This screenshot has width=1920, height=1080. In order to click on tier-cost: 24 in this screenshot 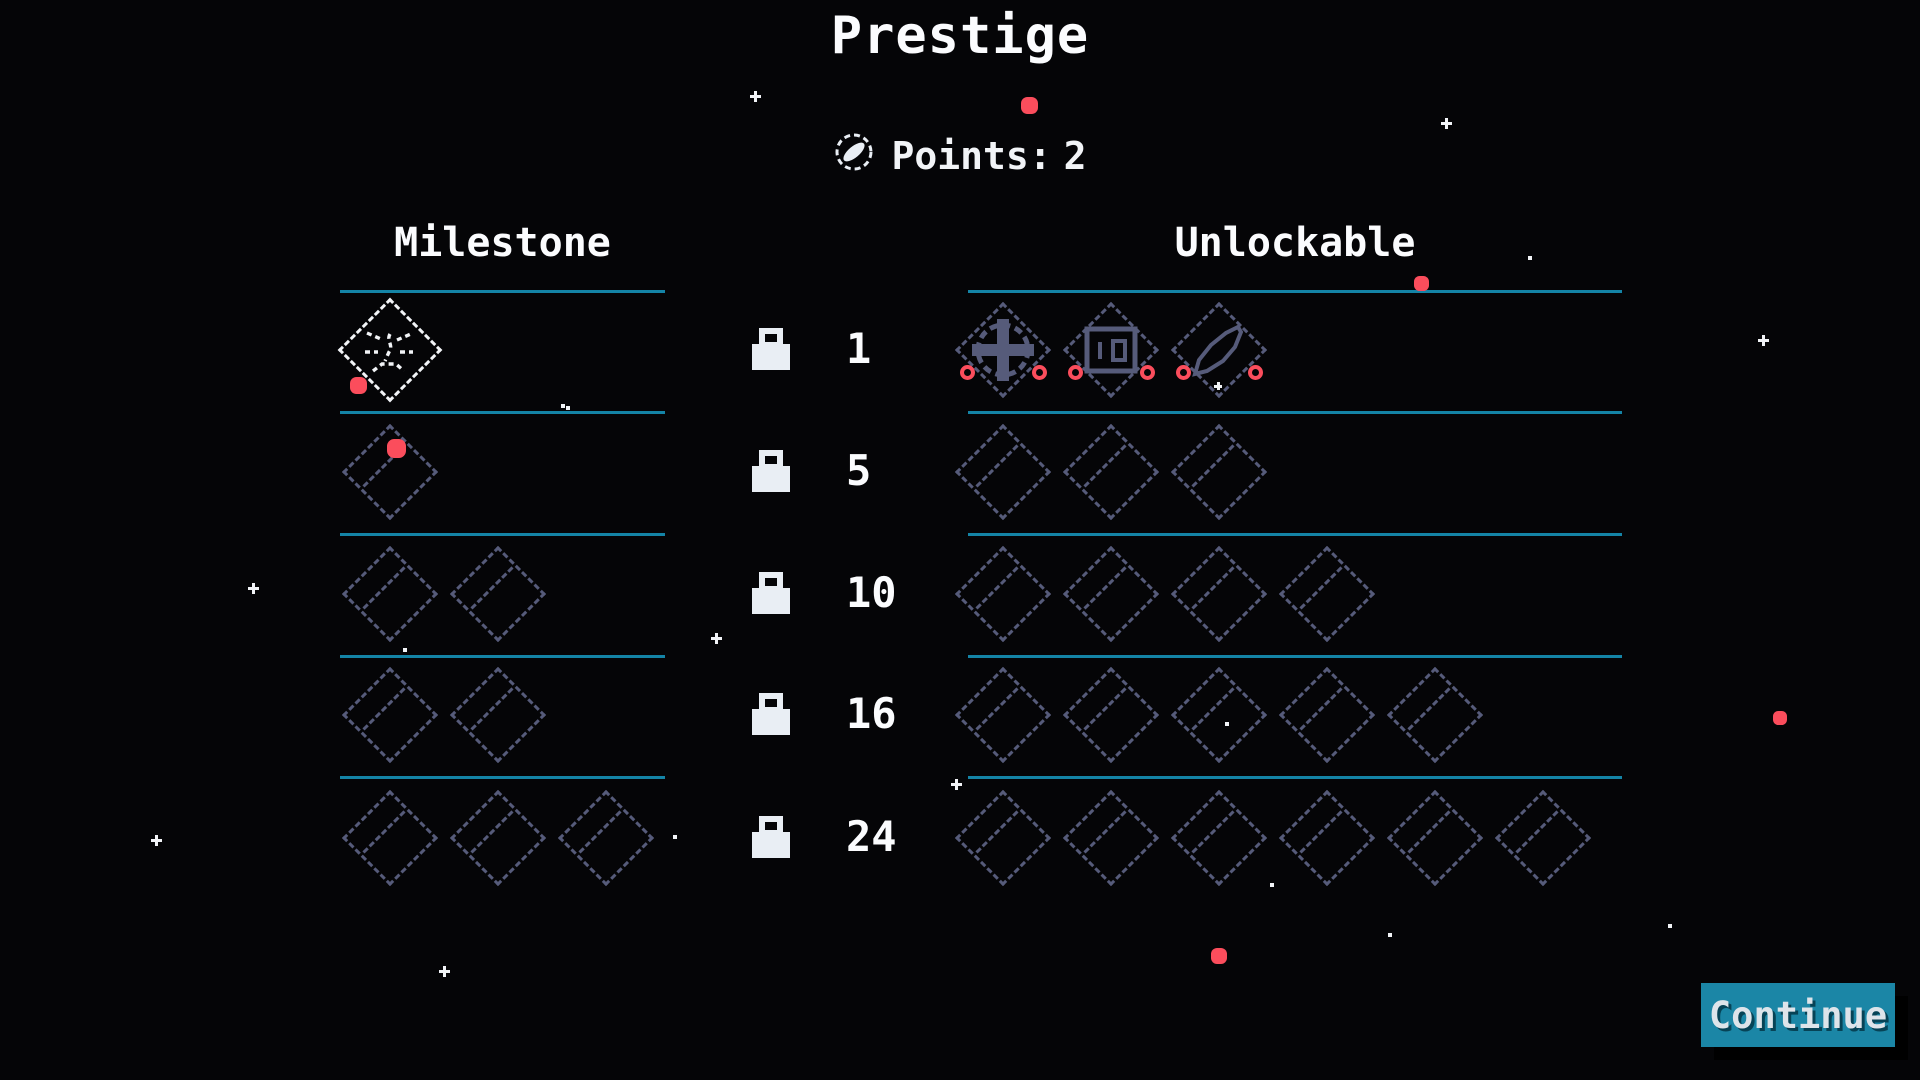, I will do `click(871, 836)`.